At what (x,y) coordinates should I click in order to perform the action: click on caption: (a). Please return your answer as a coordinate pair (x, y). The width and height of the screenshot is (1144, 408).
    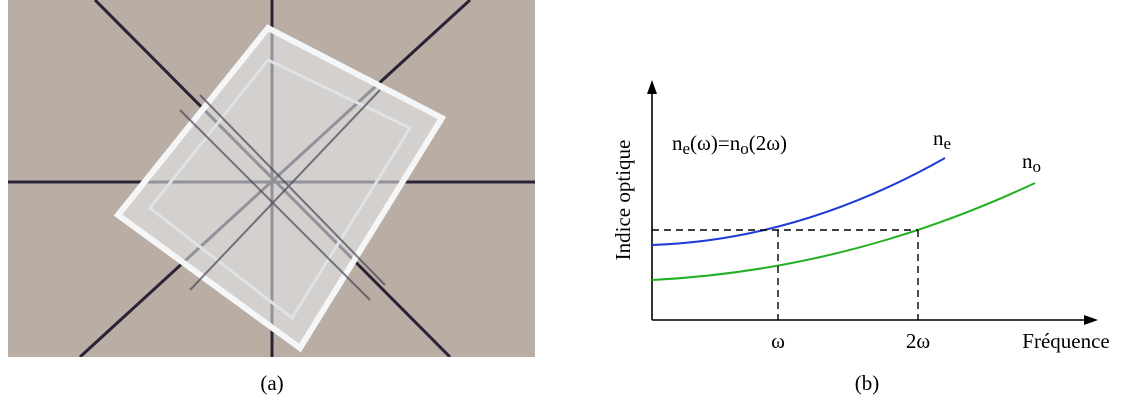
    Looking at the image, I should click on (271, 383).